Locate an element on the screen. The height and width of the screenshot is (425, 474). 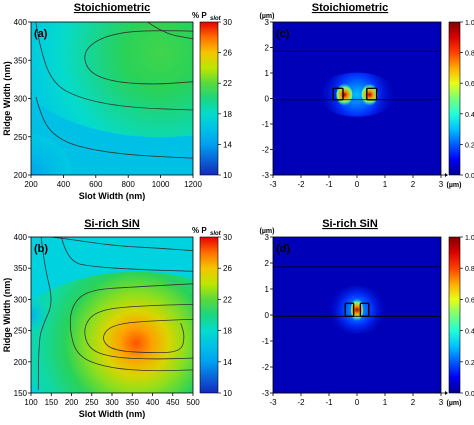
x-tick-label: 150 is located at coordinates (52, 402).